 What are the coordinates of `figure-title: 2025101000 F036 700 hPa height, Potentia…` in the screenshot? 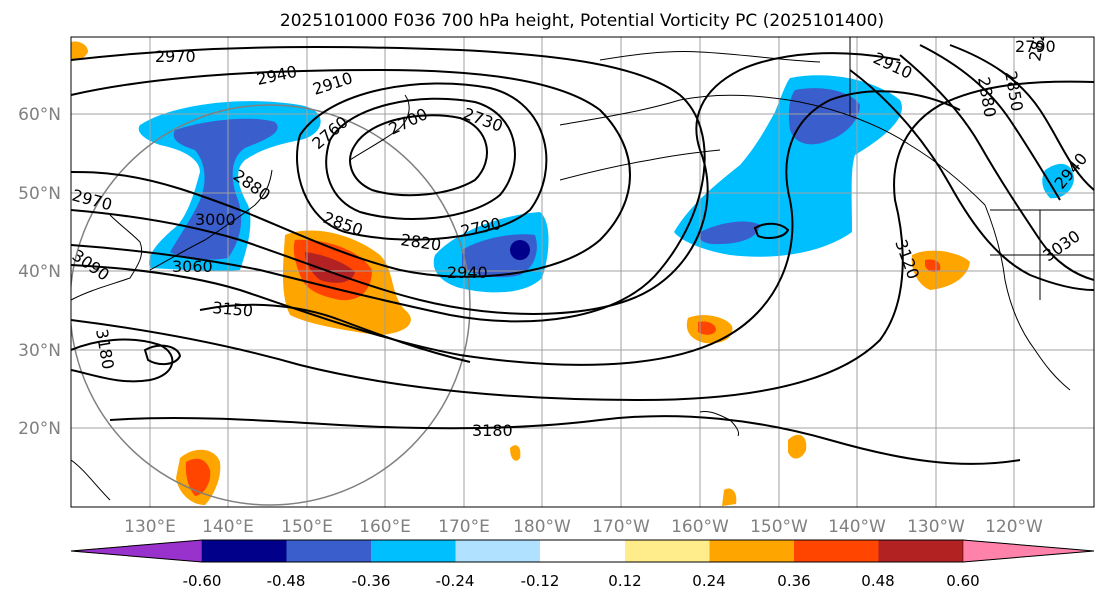 It's located at (582, 21).